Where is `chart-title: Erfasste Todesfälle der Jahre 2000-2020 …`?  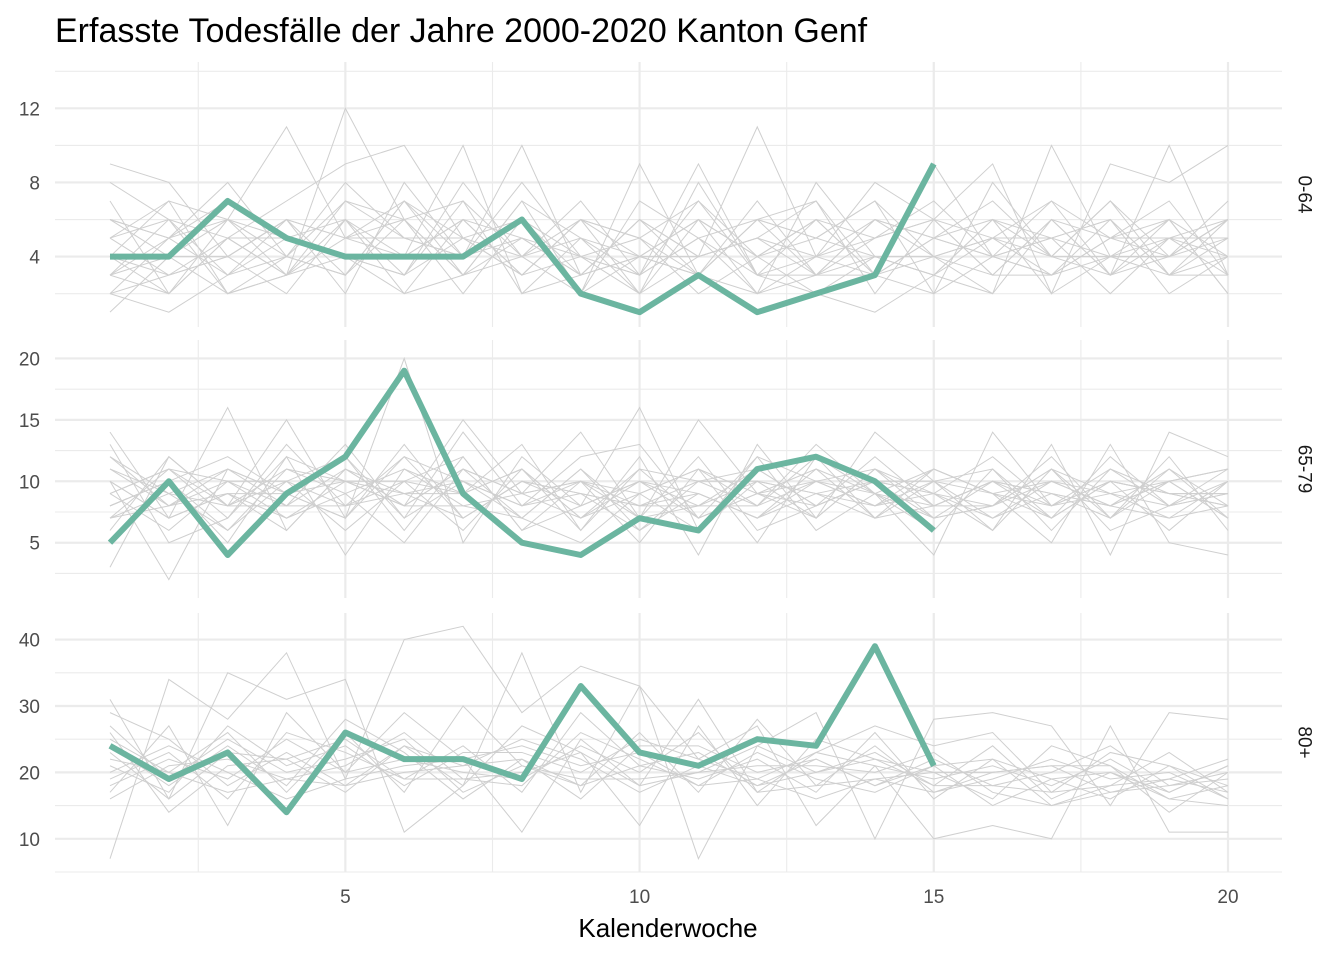
chart-title: Erfasste Todesfälle der Jahre 2000-2020 … is located at coordinates (461, 31).